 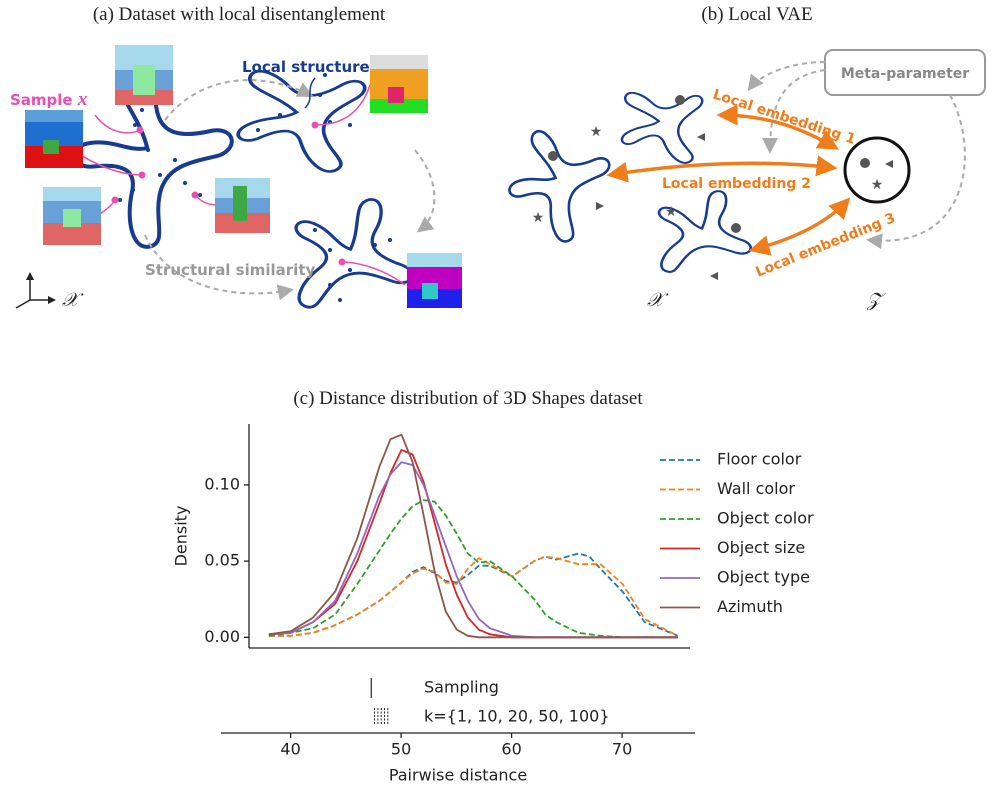 What do you see at coordinates (763, 577) in the screenshot?
I see `legend-label: Object type` at bounding box center [763, 577].